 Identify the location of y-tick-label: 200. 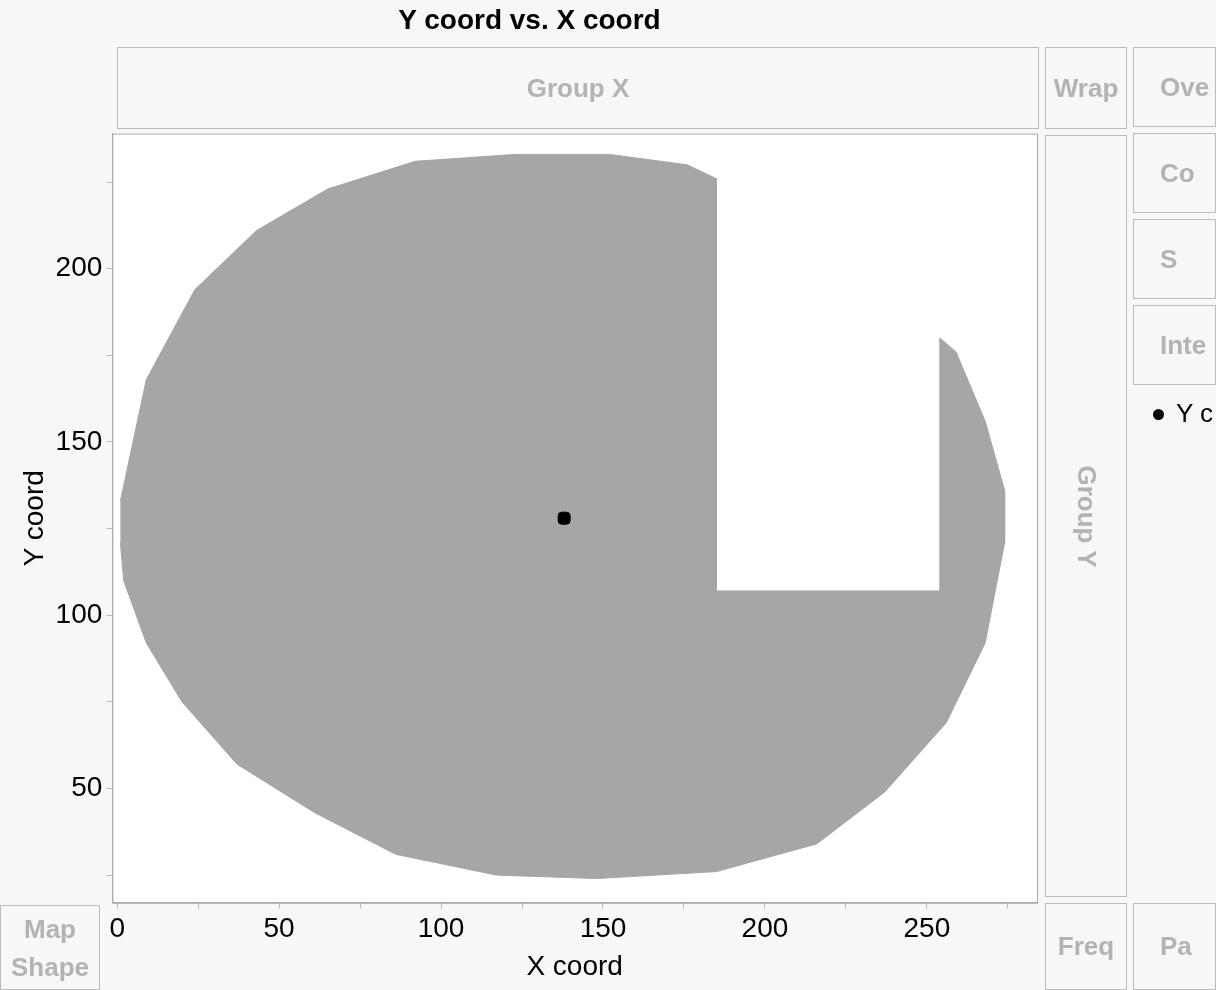
(79, 267).